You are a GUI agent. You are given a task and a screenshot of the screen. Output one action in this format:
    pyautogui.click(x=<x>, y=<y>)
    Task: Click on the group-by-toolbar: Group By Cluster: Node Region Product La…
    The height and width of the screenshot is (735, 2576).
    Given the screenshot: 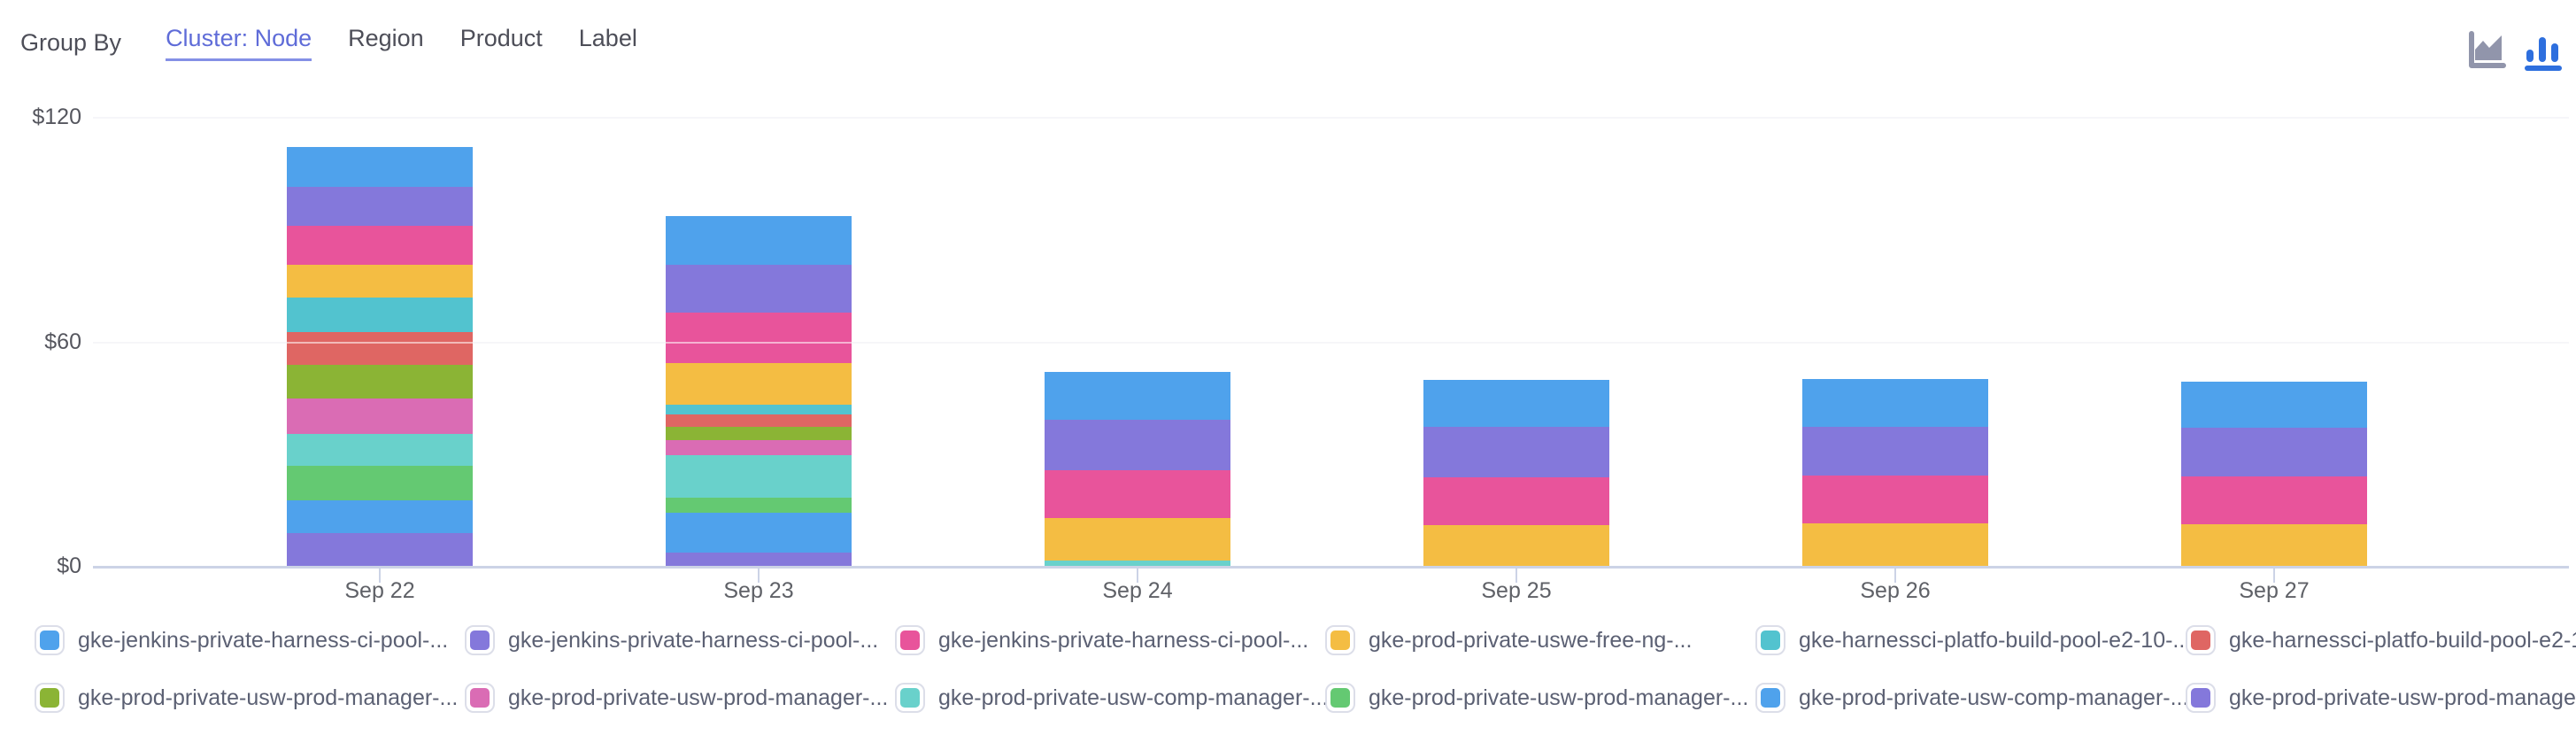 What is the action you would take?
    pyautogui.click(x=1288, y=42)
    